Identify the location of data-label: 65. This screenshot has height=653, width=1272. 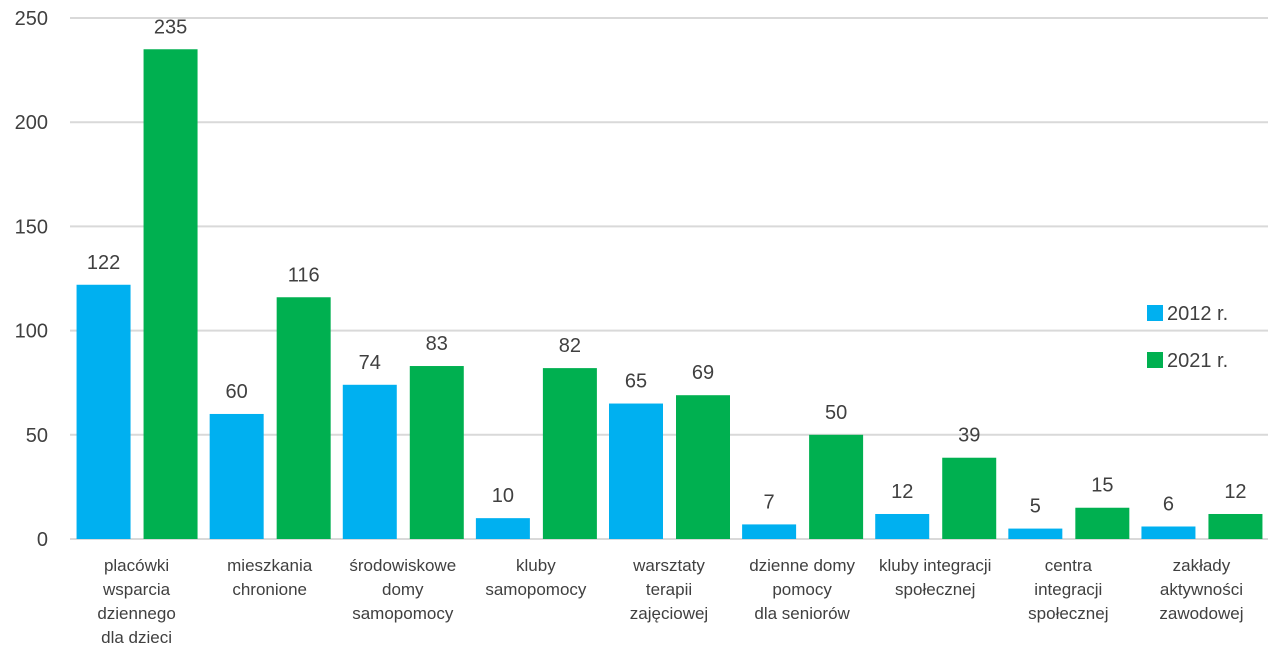
(636, 382).